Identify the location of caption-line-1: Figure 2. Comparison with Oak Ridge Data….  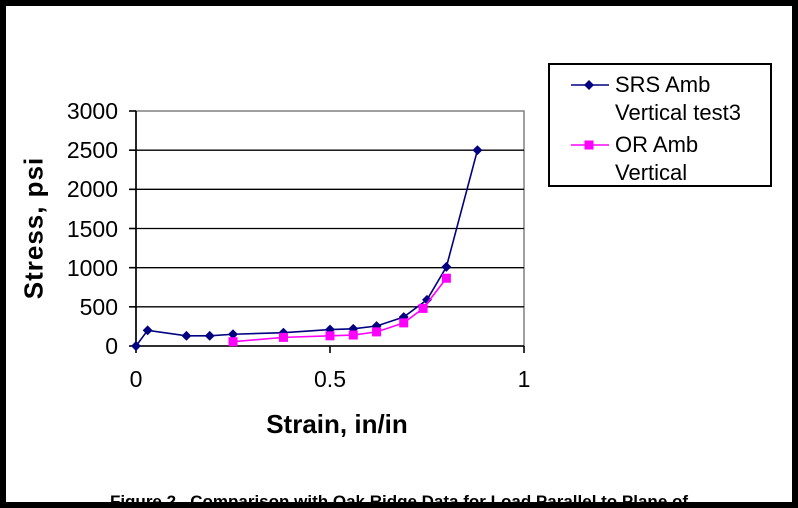
(399, 500).